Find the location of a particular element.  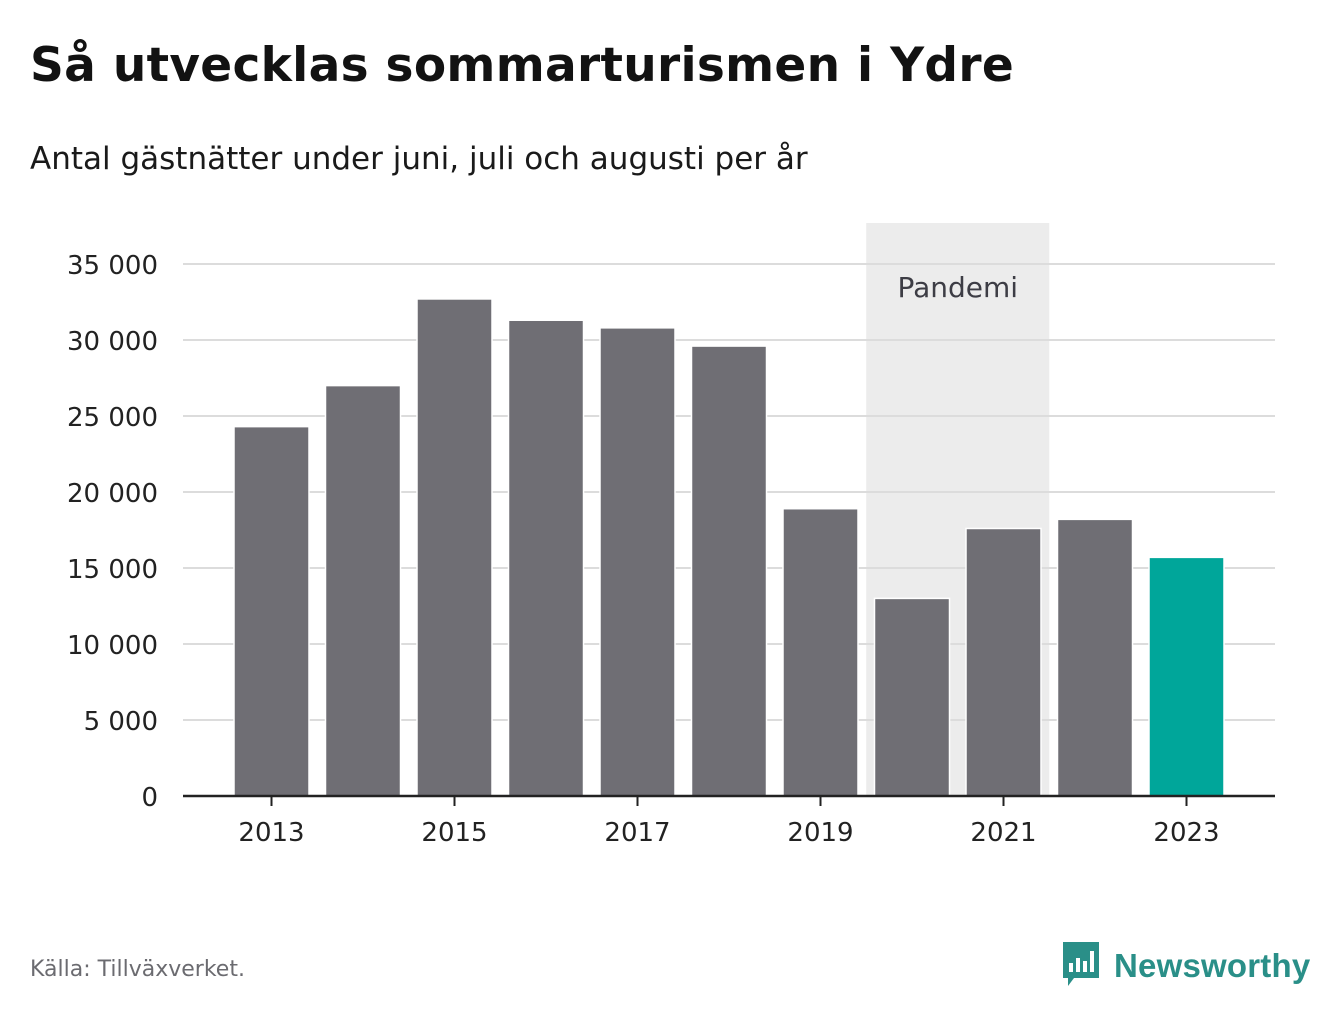

x-tick-label: 2013 is located at coordinates (271, 833).